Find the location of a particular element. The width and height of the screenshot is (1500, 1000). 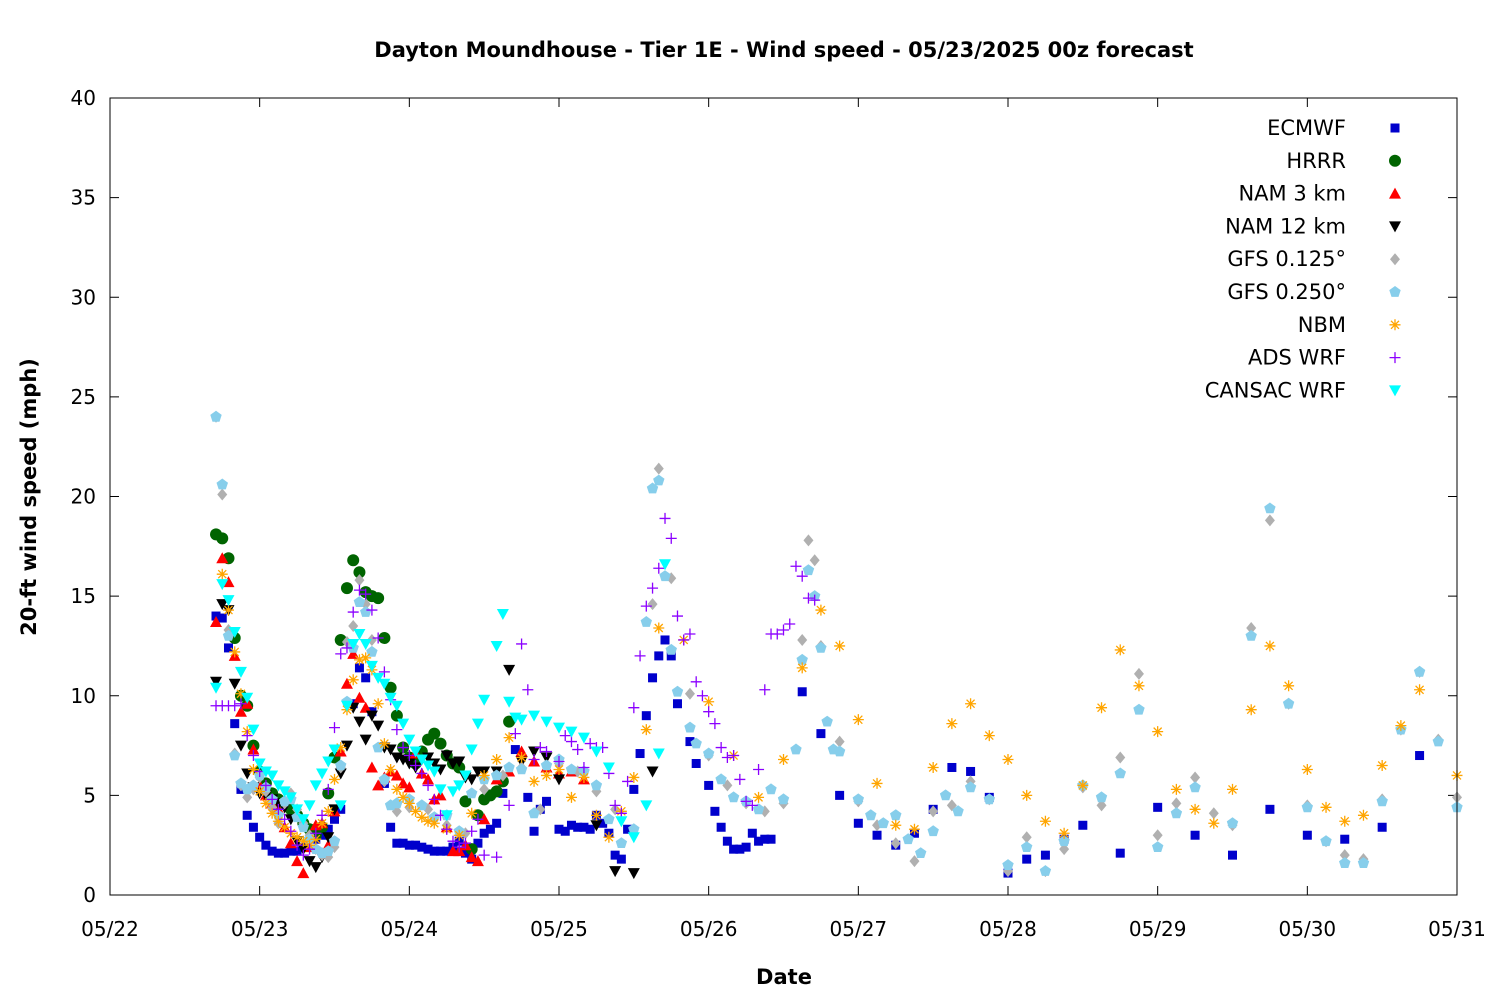

series-hrrr is located at coordinates (363, 692).